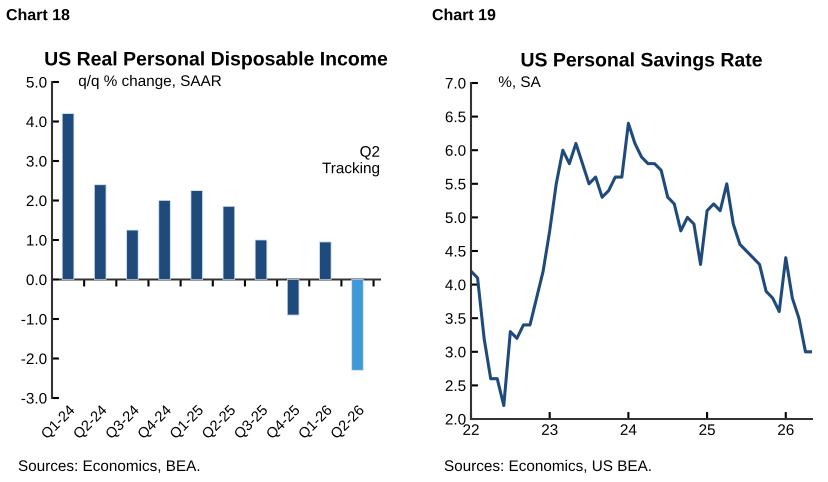 The height and width of the screenshot is (482, 828). I want to click on x-tick-label: 23, so click(550, 430).